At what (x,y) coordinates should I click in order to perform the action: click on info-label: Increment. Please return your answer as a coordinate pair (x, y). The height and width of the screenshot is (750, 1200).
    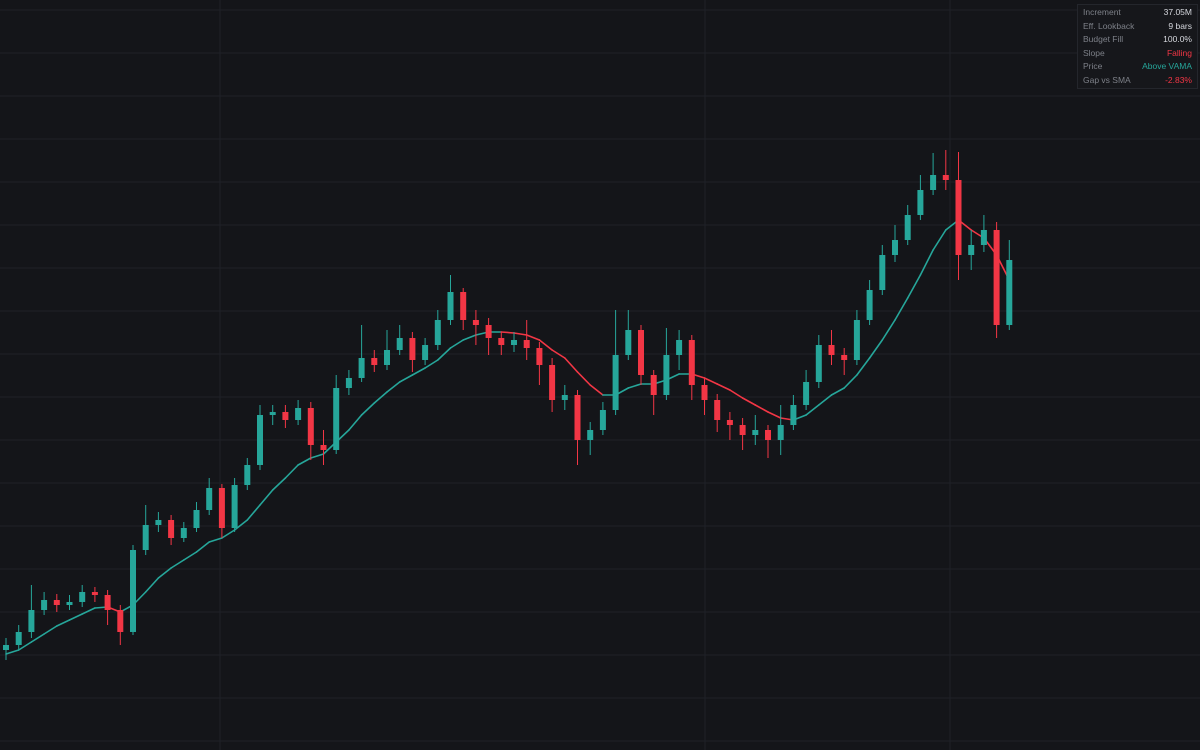
    Looking at the image, I should click on (1102, 12).